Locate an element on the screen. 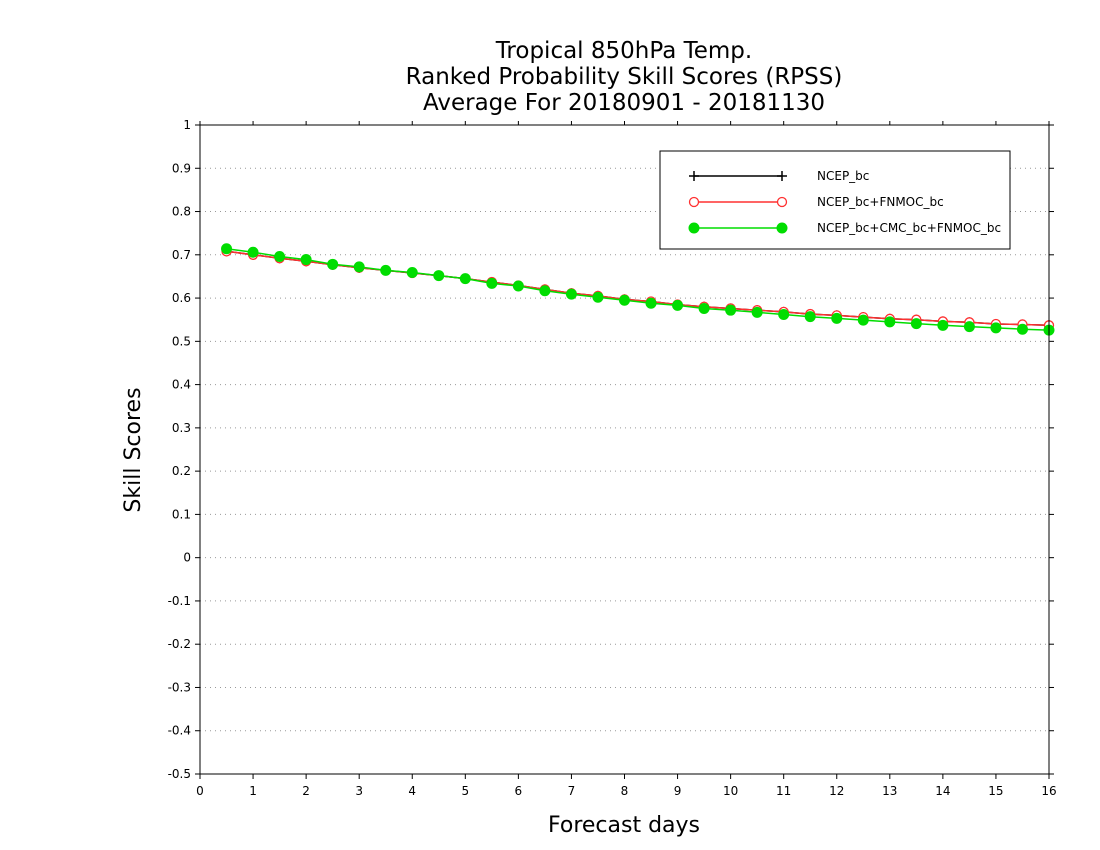  legend-box is located at coordinates (835, 200).